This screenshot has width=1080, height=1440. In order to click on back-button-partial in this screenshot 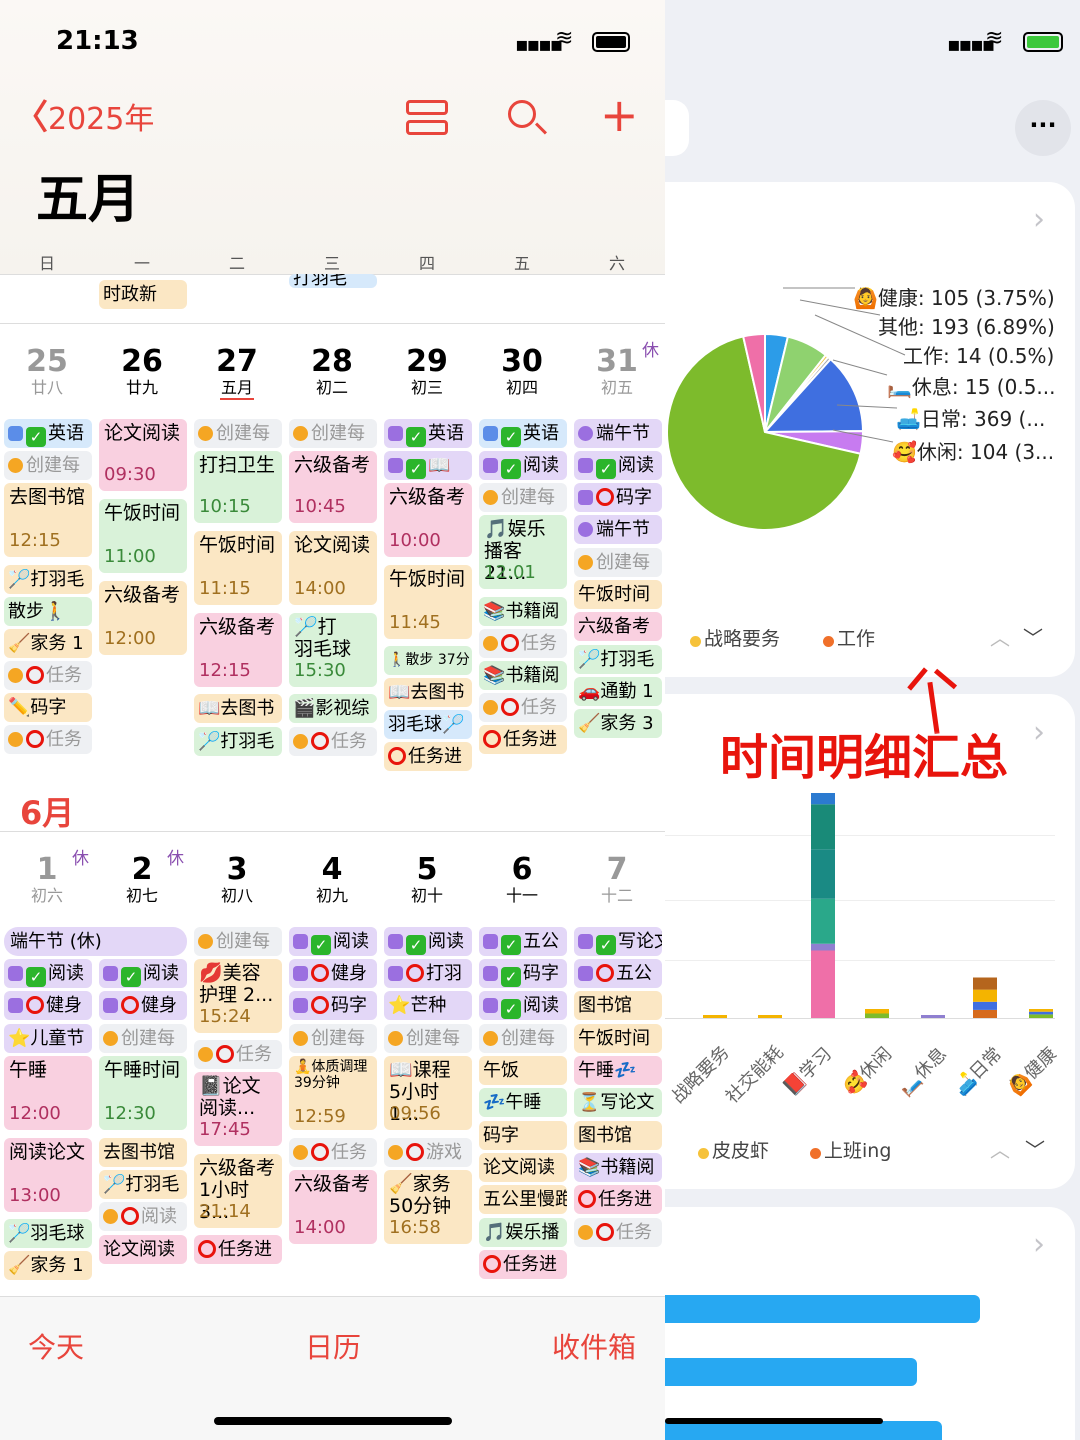, I will do `click(677, 128)`.